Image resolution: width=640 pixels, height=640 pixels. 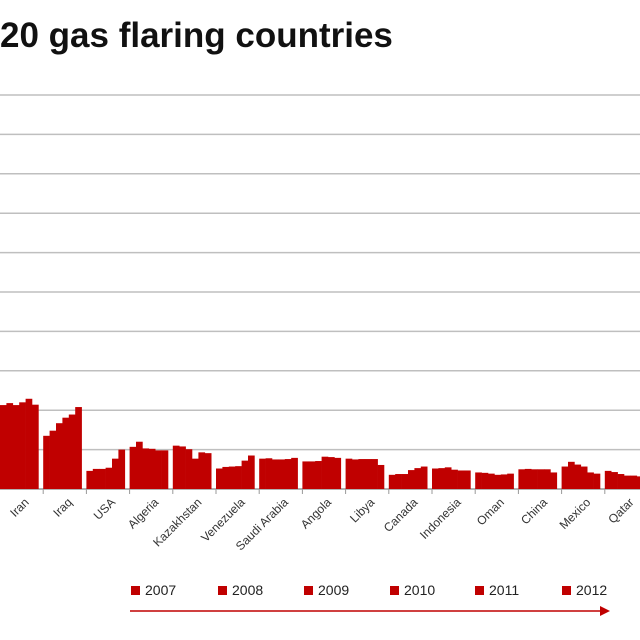 What do you see at coordinates (510, 481) in the screenshot?
I see `bar-oman-2012` at bounding box center [510, 481].